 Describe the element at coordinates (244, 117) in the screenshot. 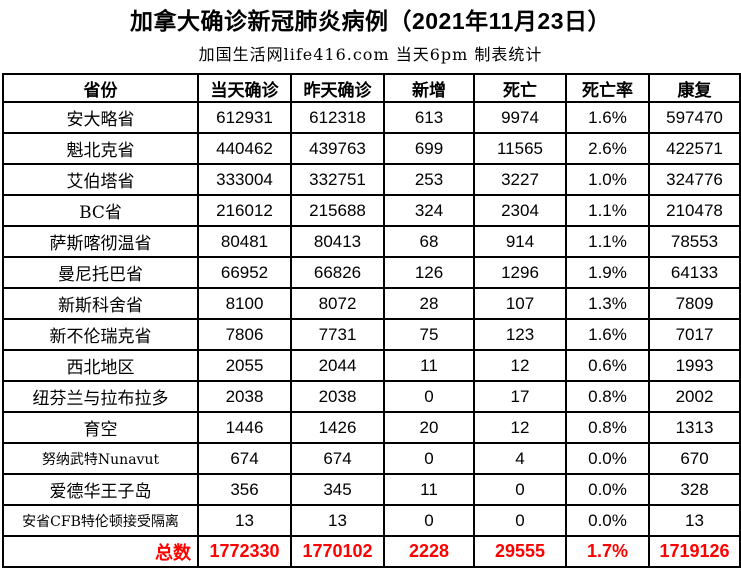

I see `cell-today-confirmed: 612931` at that location.